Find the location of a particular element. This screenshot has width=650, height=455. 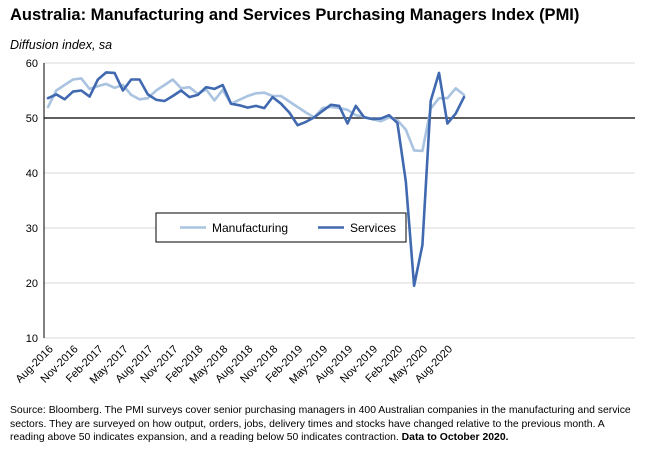

y-tick-label: 40 is located at coordinates (32, 174).